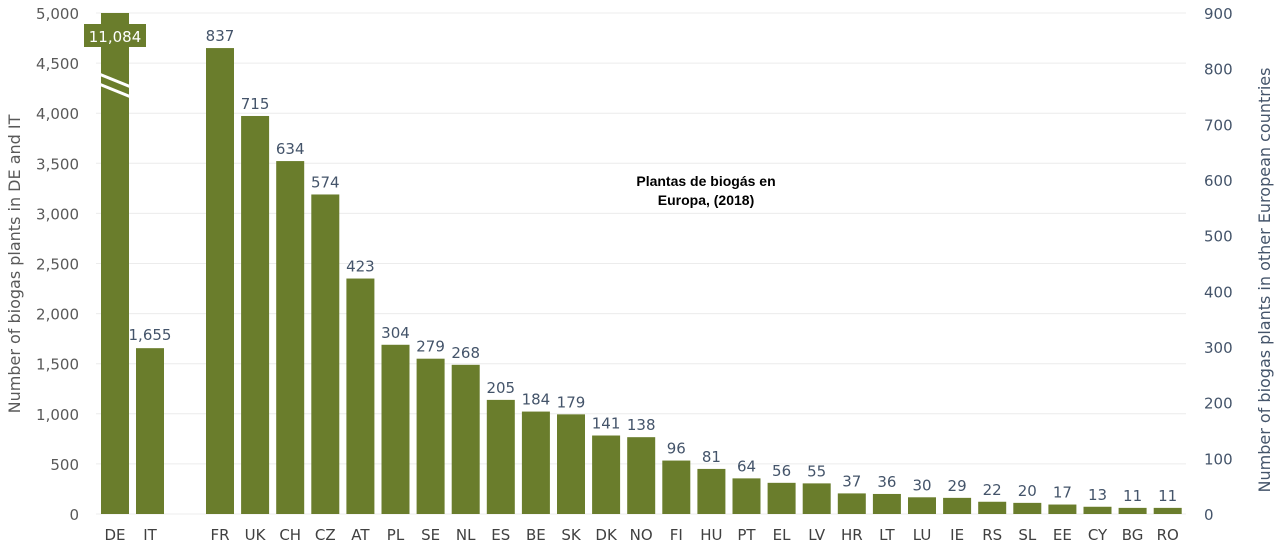  I want to click on data-label: 55, so click(816, 471).